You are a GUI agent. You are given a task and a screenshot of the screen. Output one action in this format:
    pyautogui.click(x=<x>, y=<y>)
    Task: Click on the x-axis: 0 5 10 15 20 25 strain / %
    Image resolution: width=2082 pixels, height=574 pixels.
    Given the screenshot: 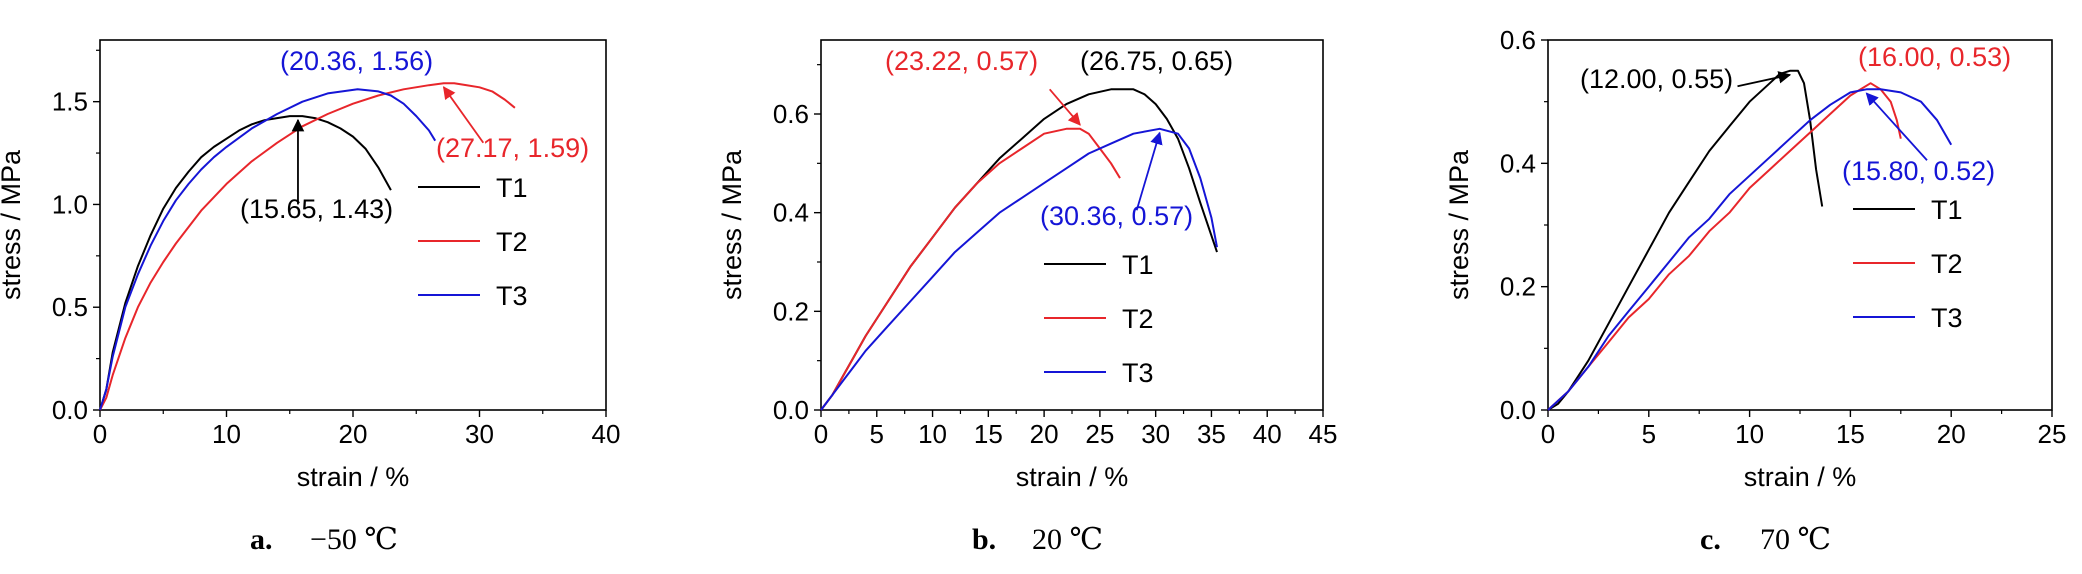 What is the action you would take?
    pyautogui.click(x=1804, y=451)
    